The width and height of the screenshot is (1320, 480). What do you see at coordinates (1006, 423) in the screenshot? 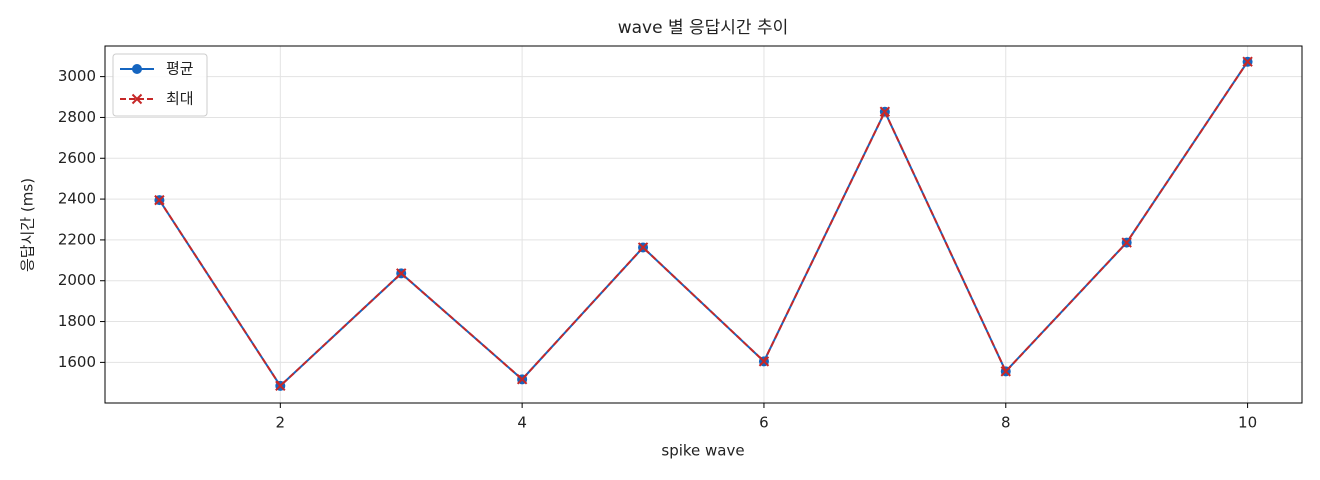
I see `x-tick-label: 8` at bounding box center [1006, 423].